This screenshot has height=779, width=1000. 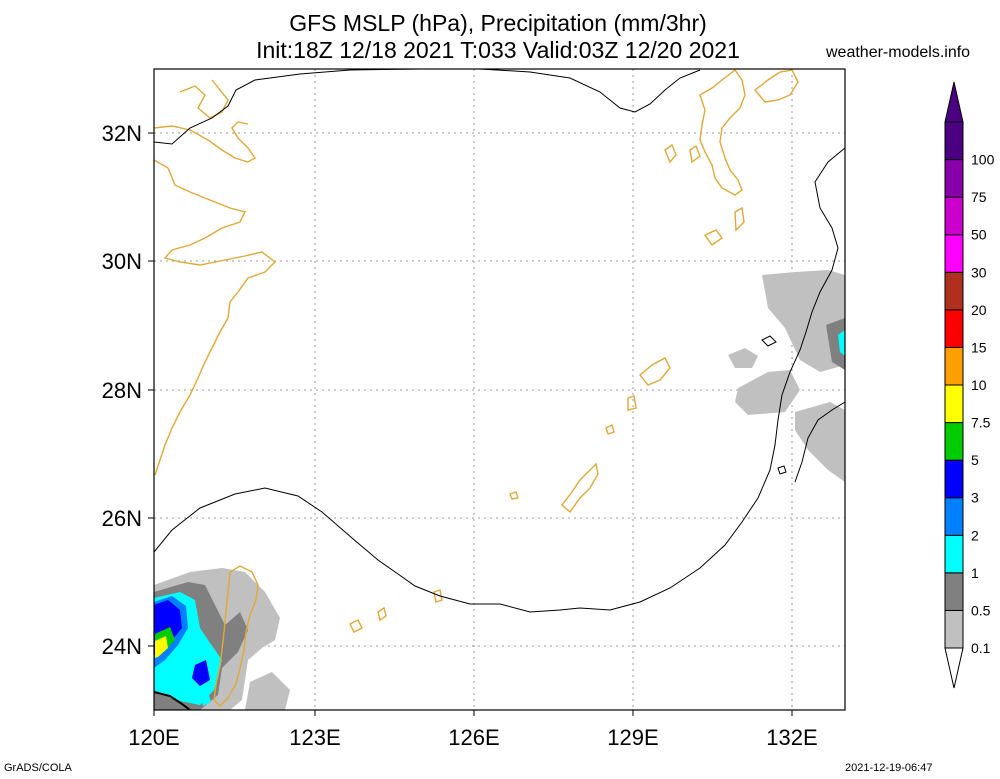 I want to click on lon-label: 126E, so click(x=473, y=737).